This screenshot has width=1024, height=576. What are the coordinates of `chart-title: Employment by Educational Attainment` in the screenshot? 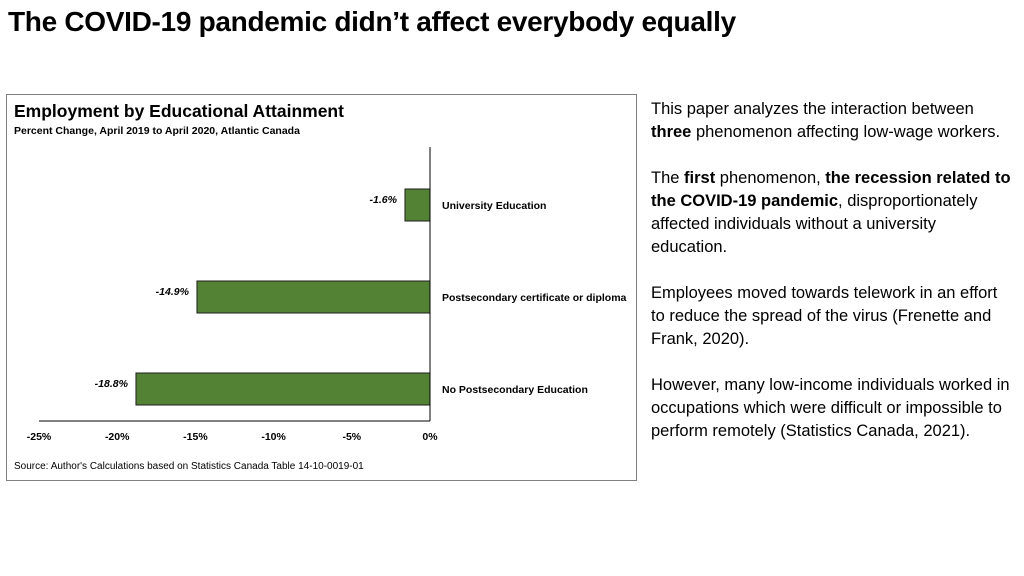 It's located at (179, 111).